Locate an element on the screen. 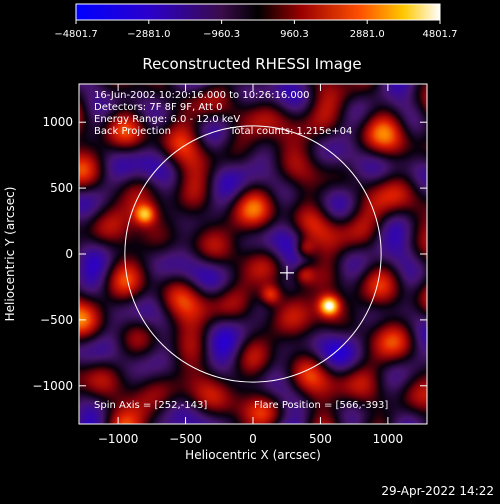 The height and width of the screenshot is (504, 500). flare-position-label: Flare Position = [566,-393] is located at coordinates (321, 405).